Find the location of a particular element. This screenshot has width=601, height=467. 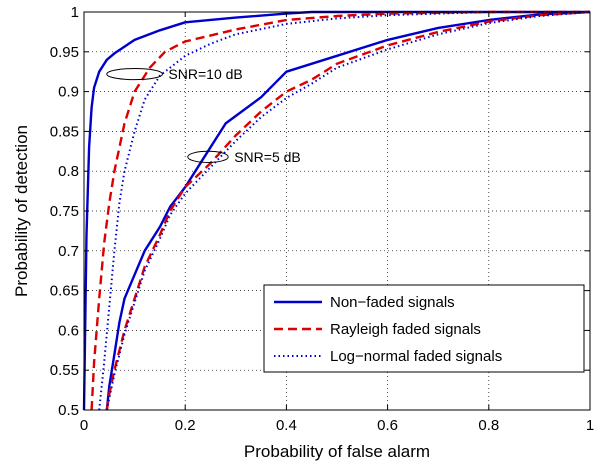

legend-label: Rayleigh faded signals is located at coordinates (405, 329).